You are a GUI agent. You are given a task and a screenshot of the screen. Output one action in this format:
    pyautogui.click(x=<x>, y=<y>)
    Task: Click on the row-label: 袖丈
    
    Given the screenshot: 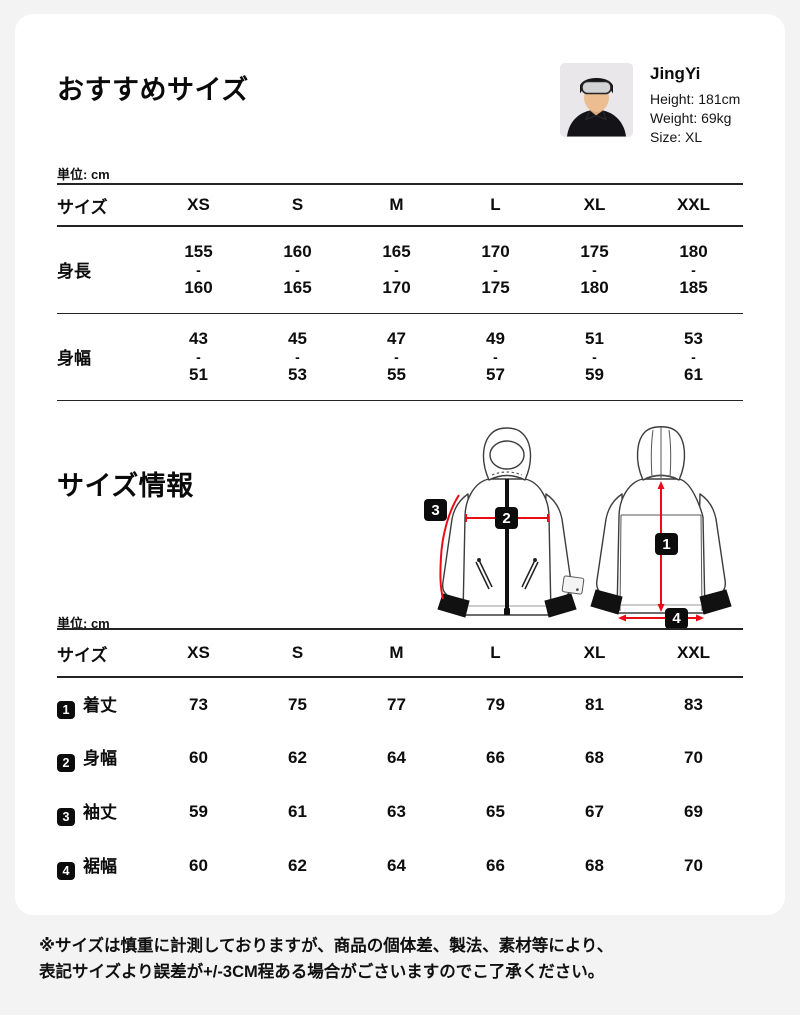 What is the action you would take?
    pyautogui.click(x=100, y=812)
    